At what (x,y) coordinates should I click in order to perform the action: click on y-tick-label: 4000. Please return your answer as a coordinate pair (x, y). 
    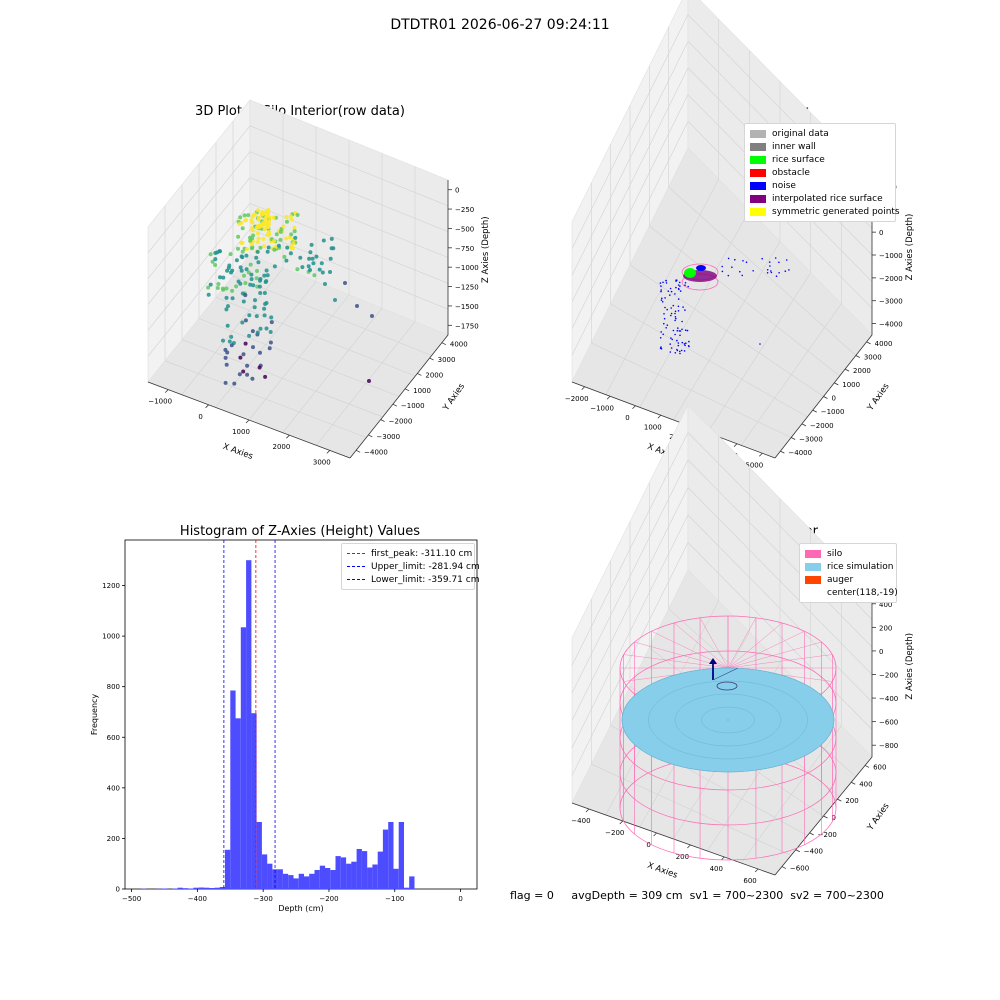
    Looking at the image, I should click on (459, 345).